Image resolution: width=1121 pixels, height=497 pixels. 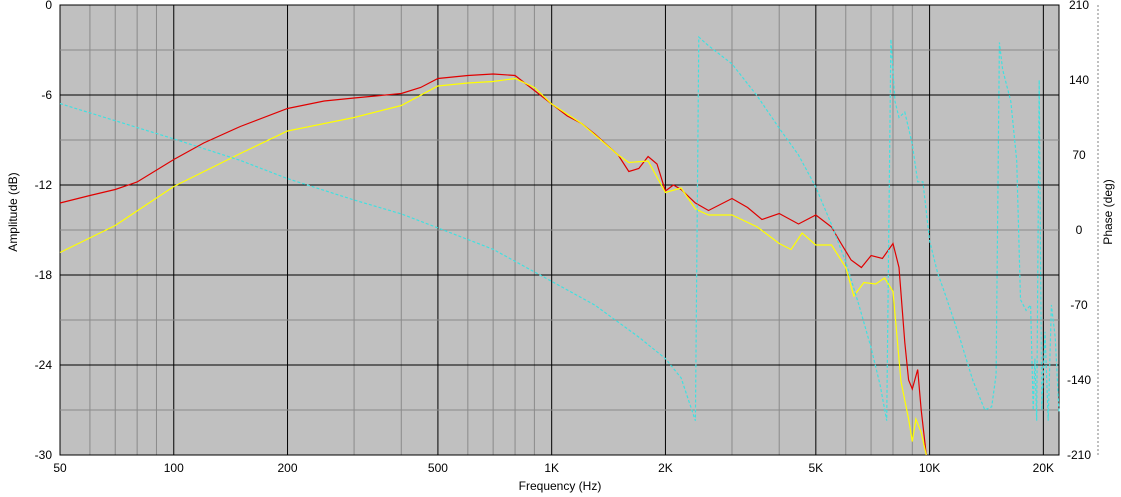 I want to click on x-tick-label: 50, so click(x=60, y=468).